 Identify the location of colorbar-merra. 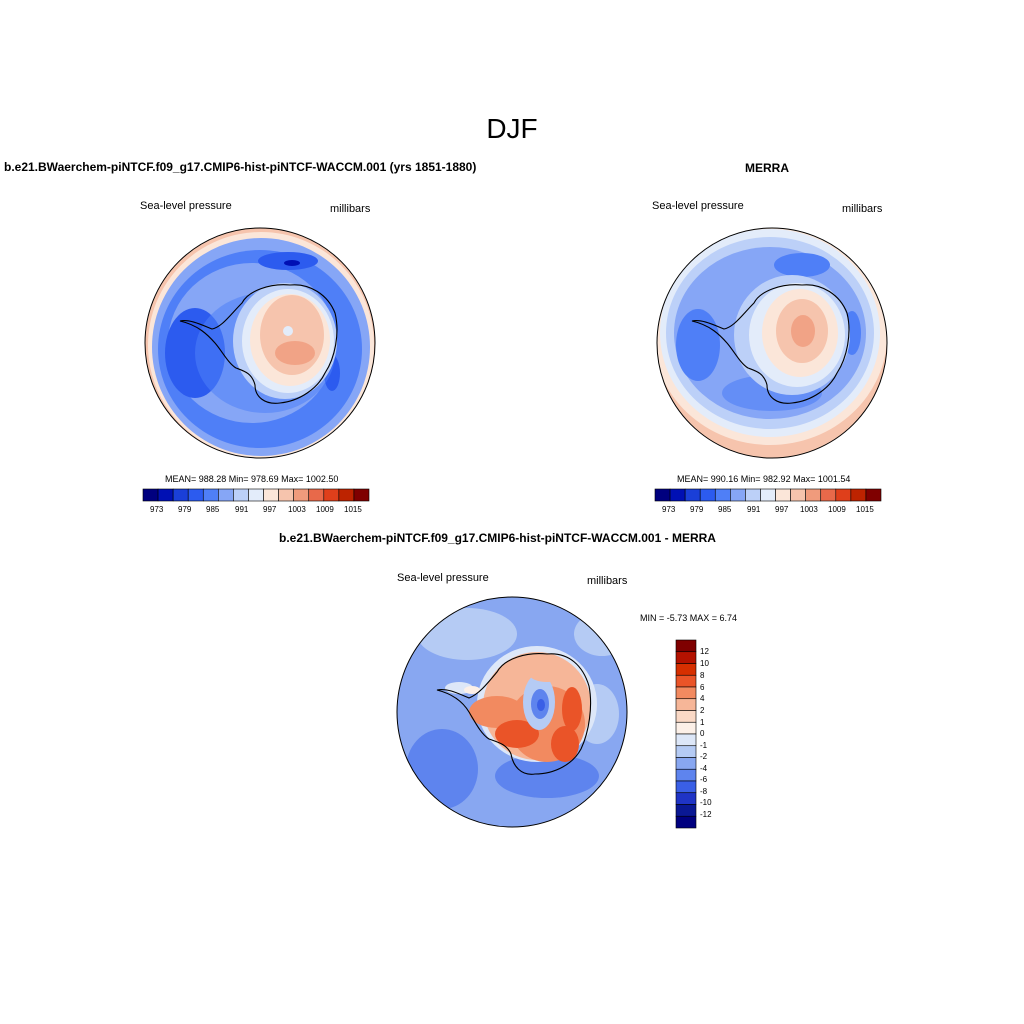
(768, 495).